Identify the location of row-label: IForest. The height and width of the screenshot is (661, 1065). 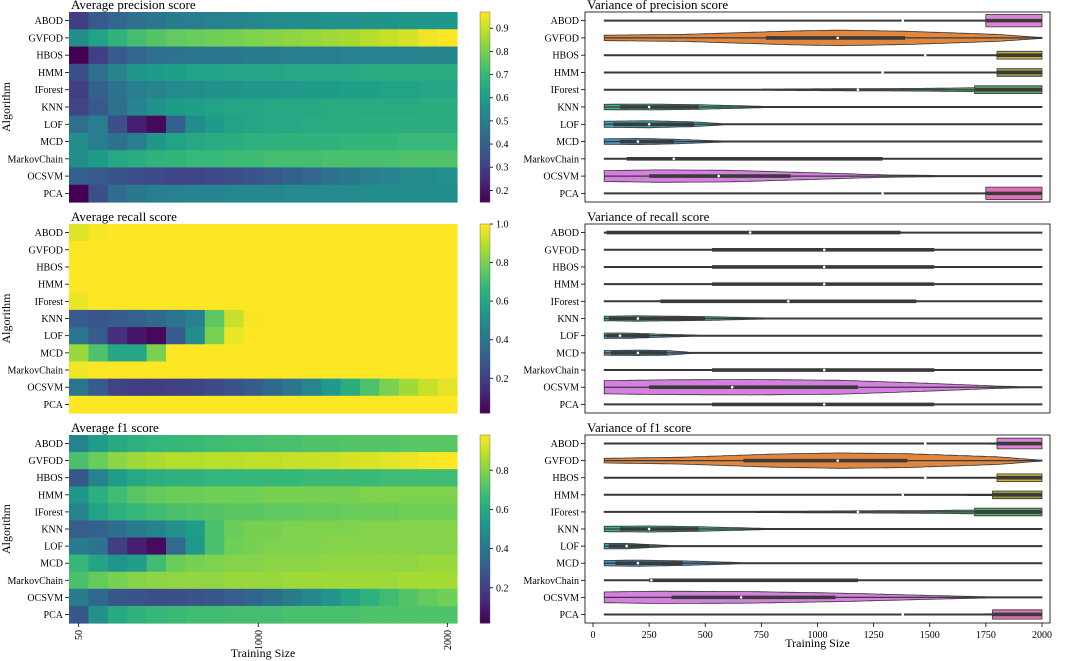
(565, 90).